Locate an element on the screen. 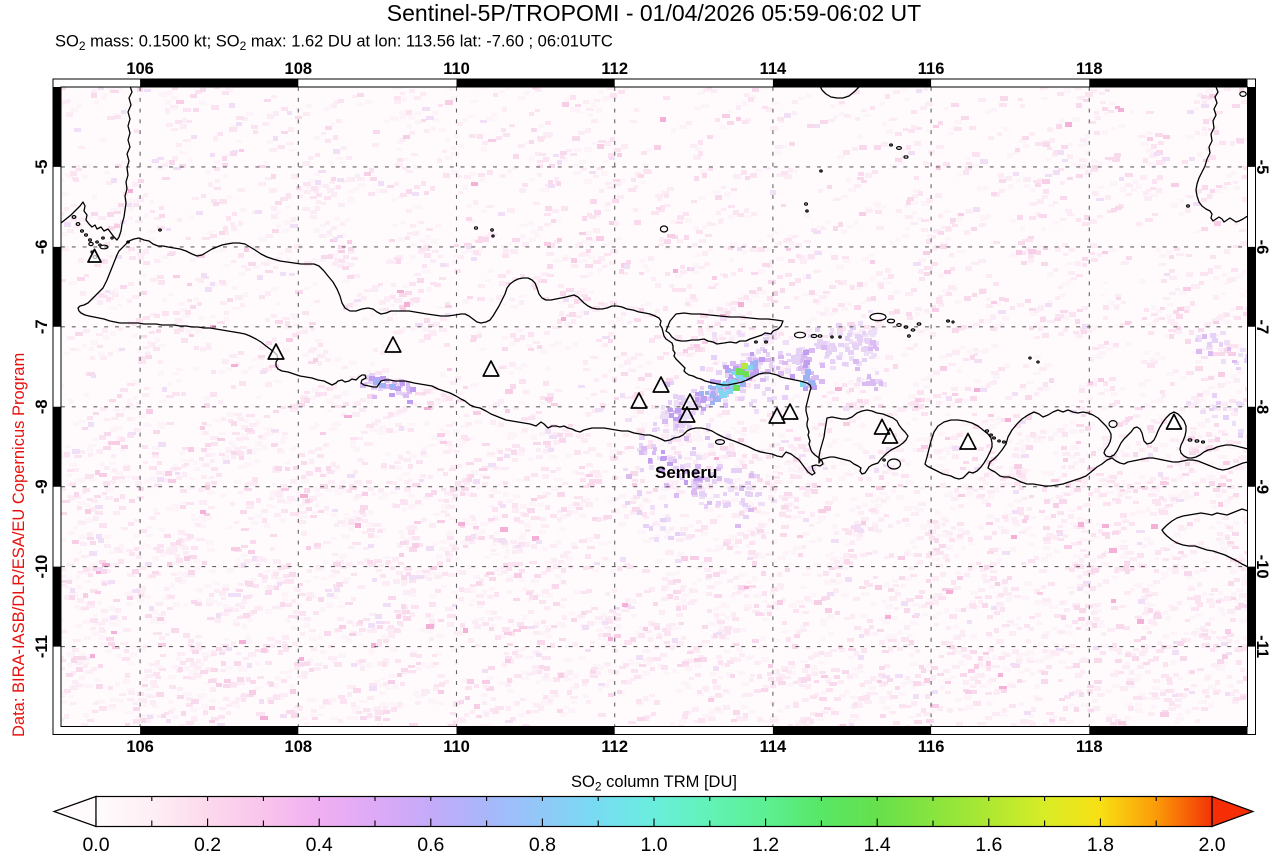 This screenshot has width=1272, height=853. svg-text: 1.4 is located at coordinates (877, 843).